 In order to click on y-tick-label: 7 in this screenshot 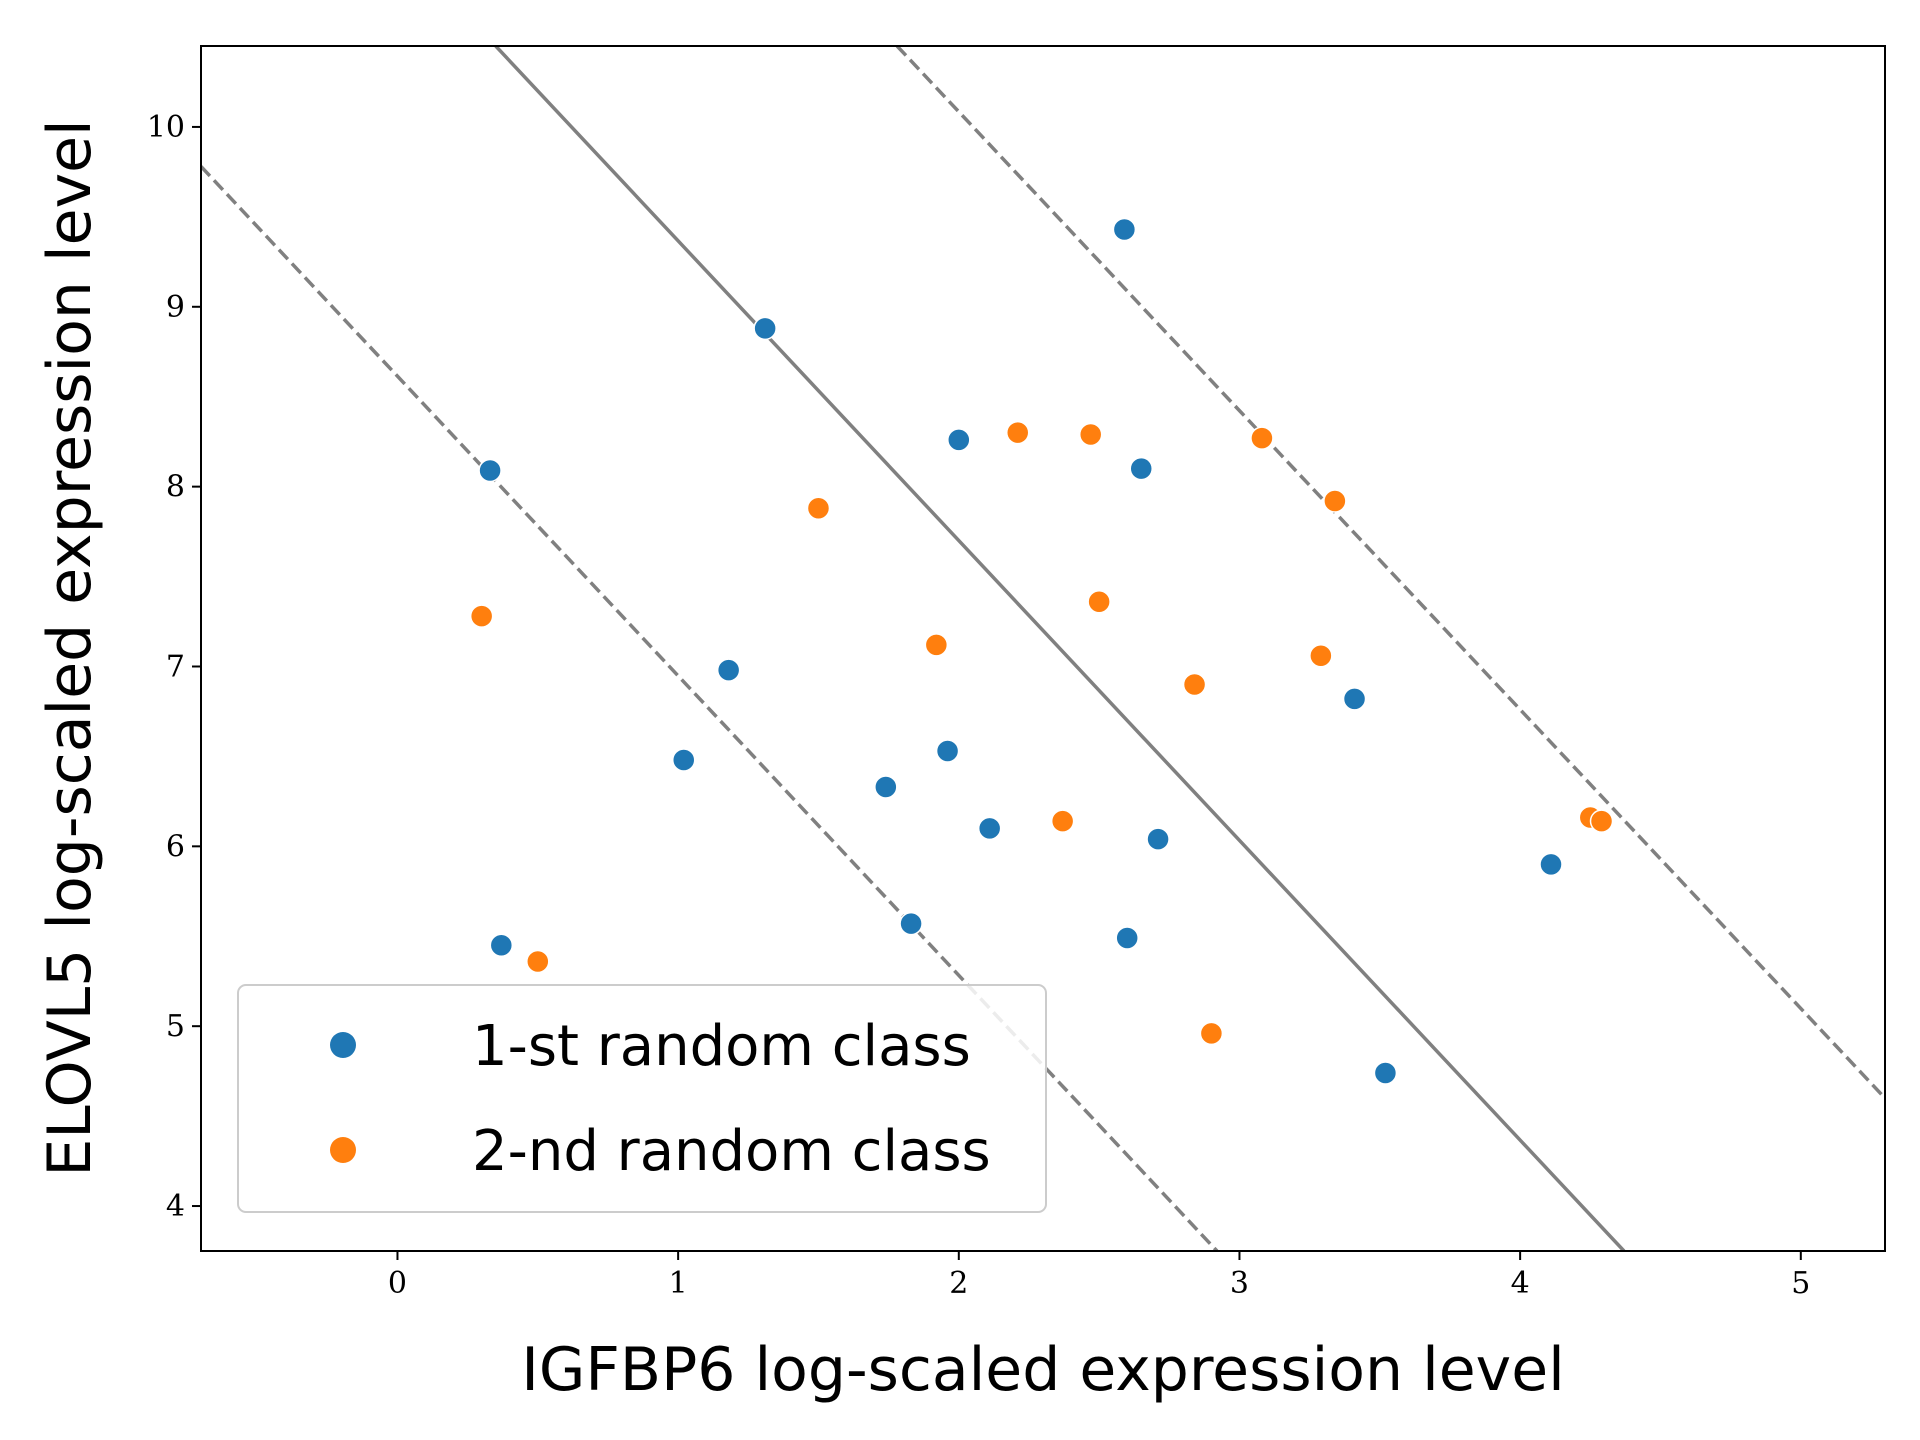, I will do `click(175, 666)`.